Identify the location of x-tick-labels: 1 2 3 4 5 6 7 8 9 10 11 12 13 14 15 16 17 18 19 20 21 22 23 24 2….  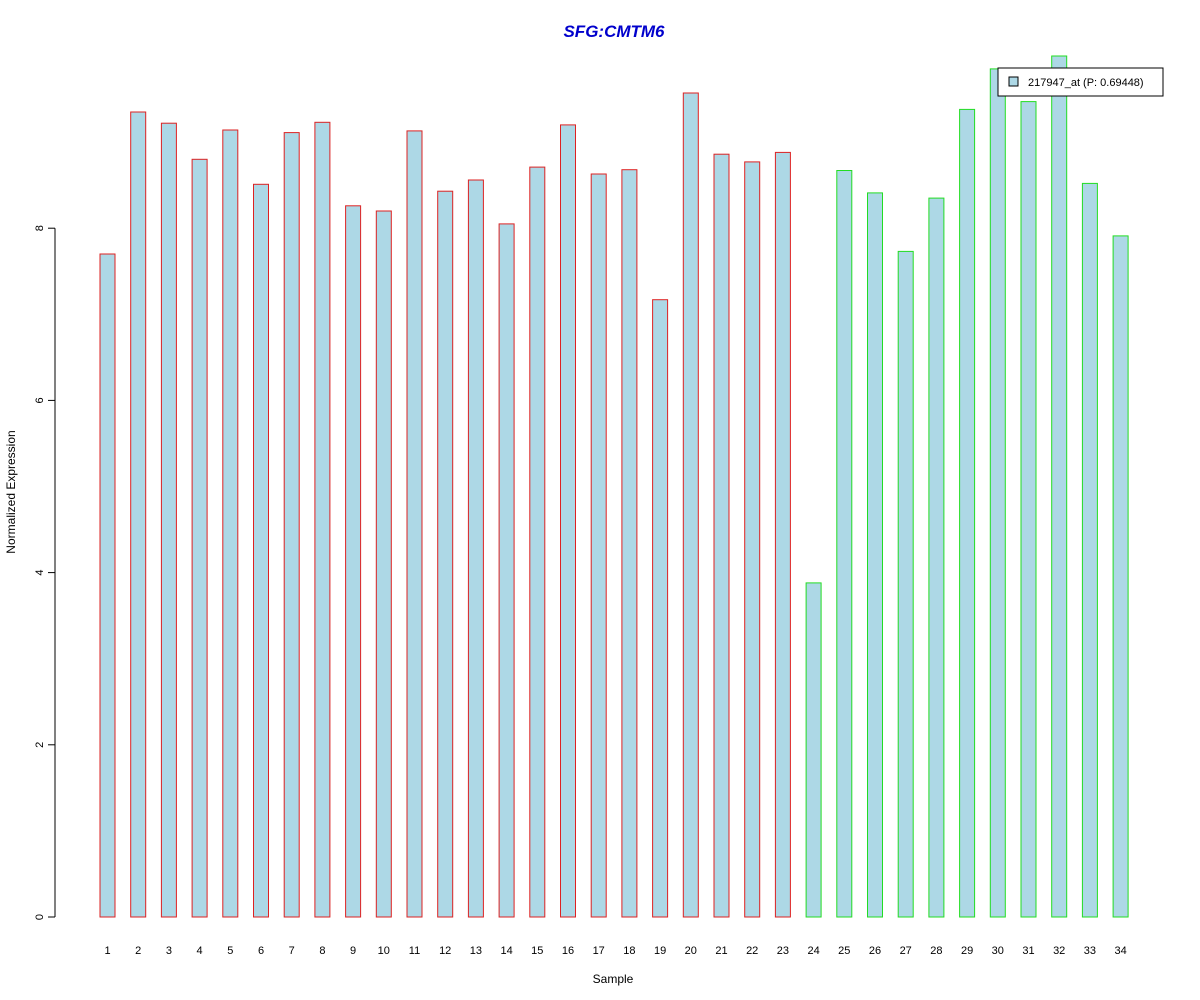
(615, 951).